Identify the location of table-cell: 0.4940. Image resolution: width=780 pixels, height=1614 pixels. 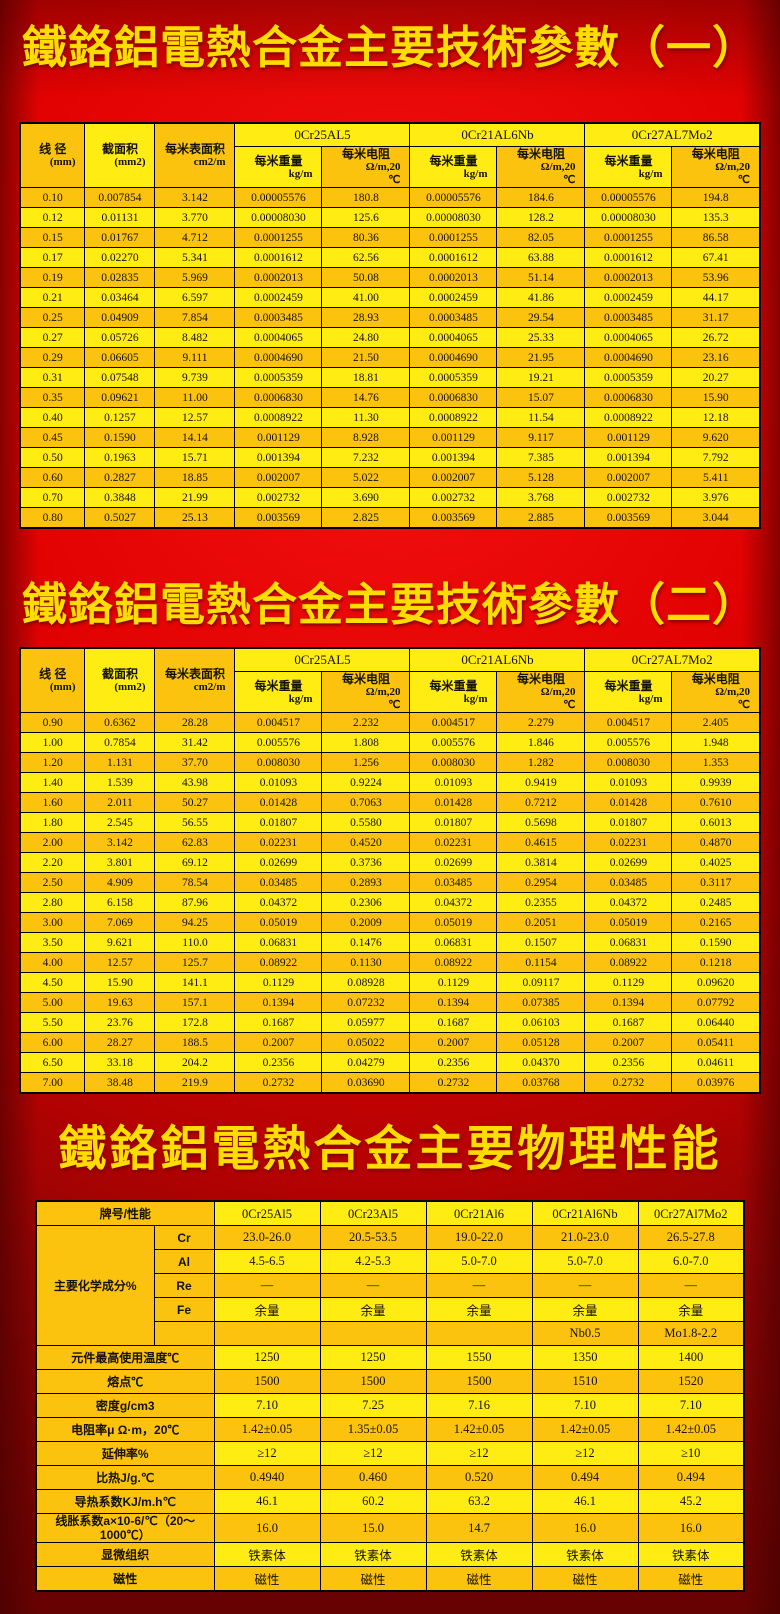
(267, 1477).